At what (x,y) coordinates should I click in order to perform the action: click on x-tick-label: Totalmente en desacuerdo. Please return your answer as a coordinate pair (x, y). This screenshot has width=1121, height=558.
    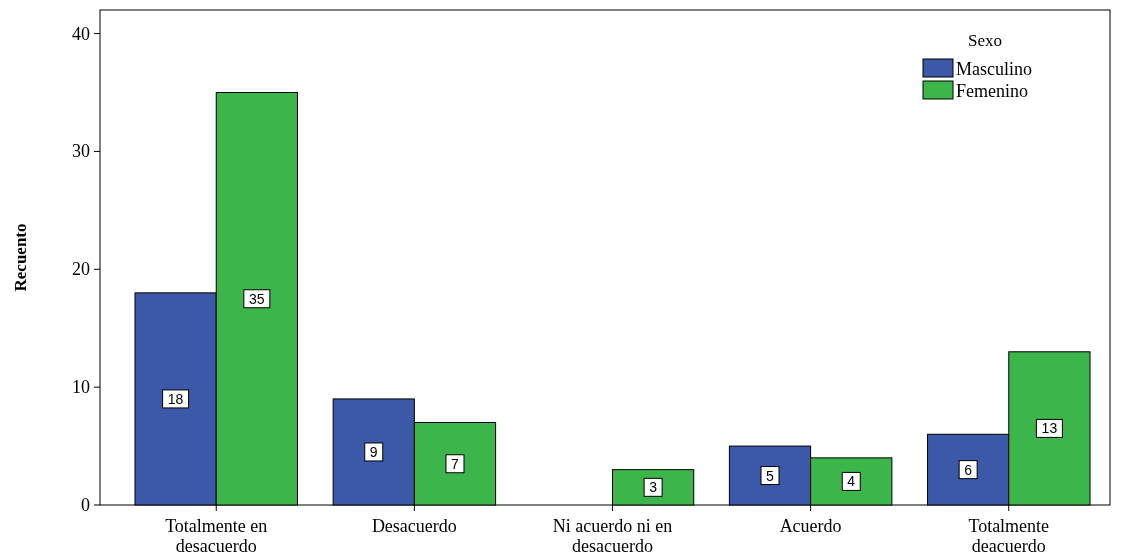
    Looking at the image, I should click on (216, 536).